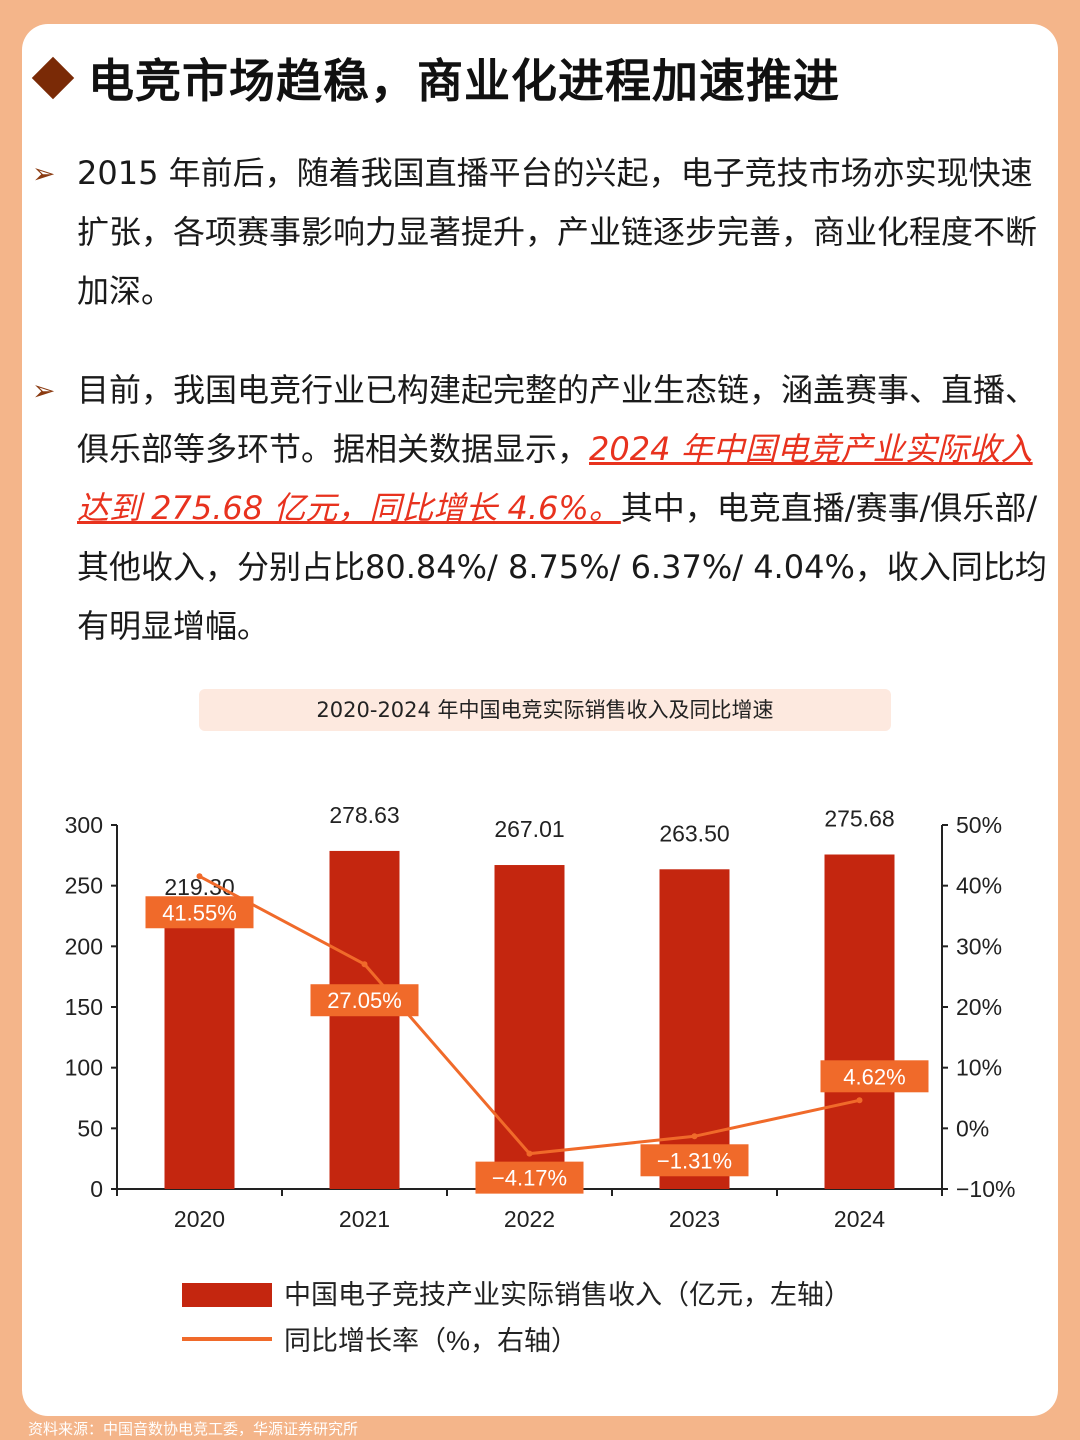 The image size is (1080, 1440). I want to click on right-axis-tick-label: 10%, so click(979, 1068).